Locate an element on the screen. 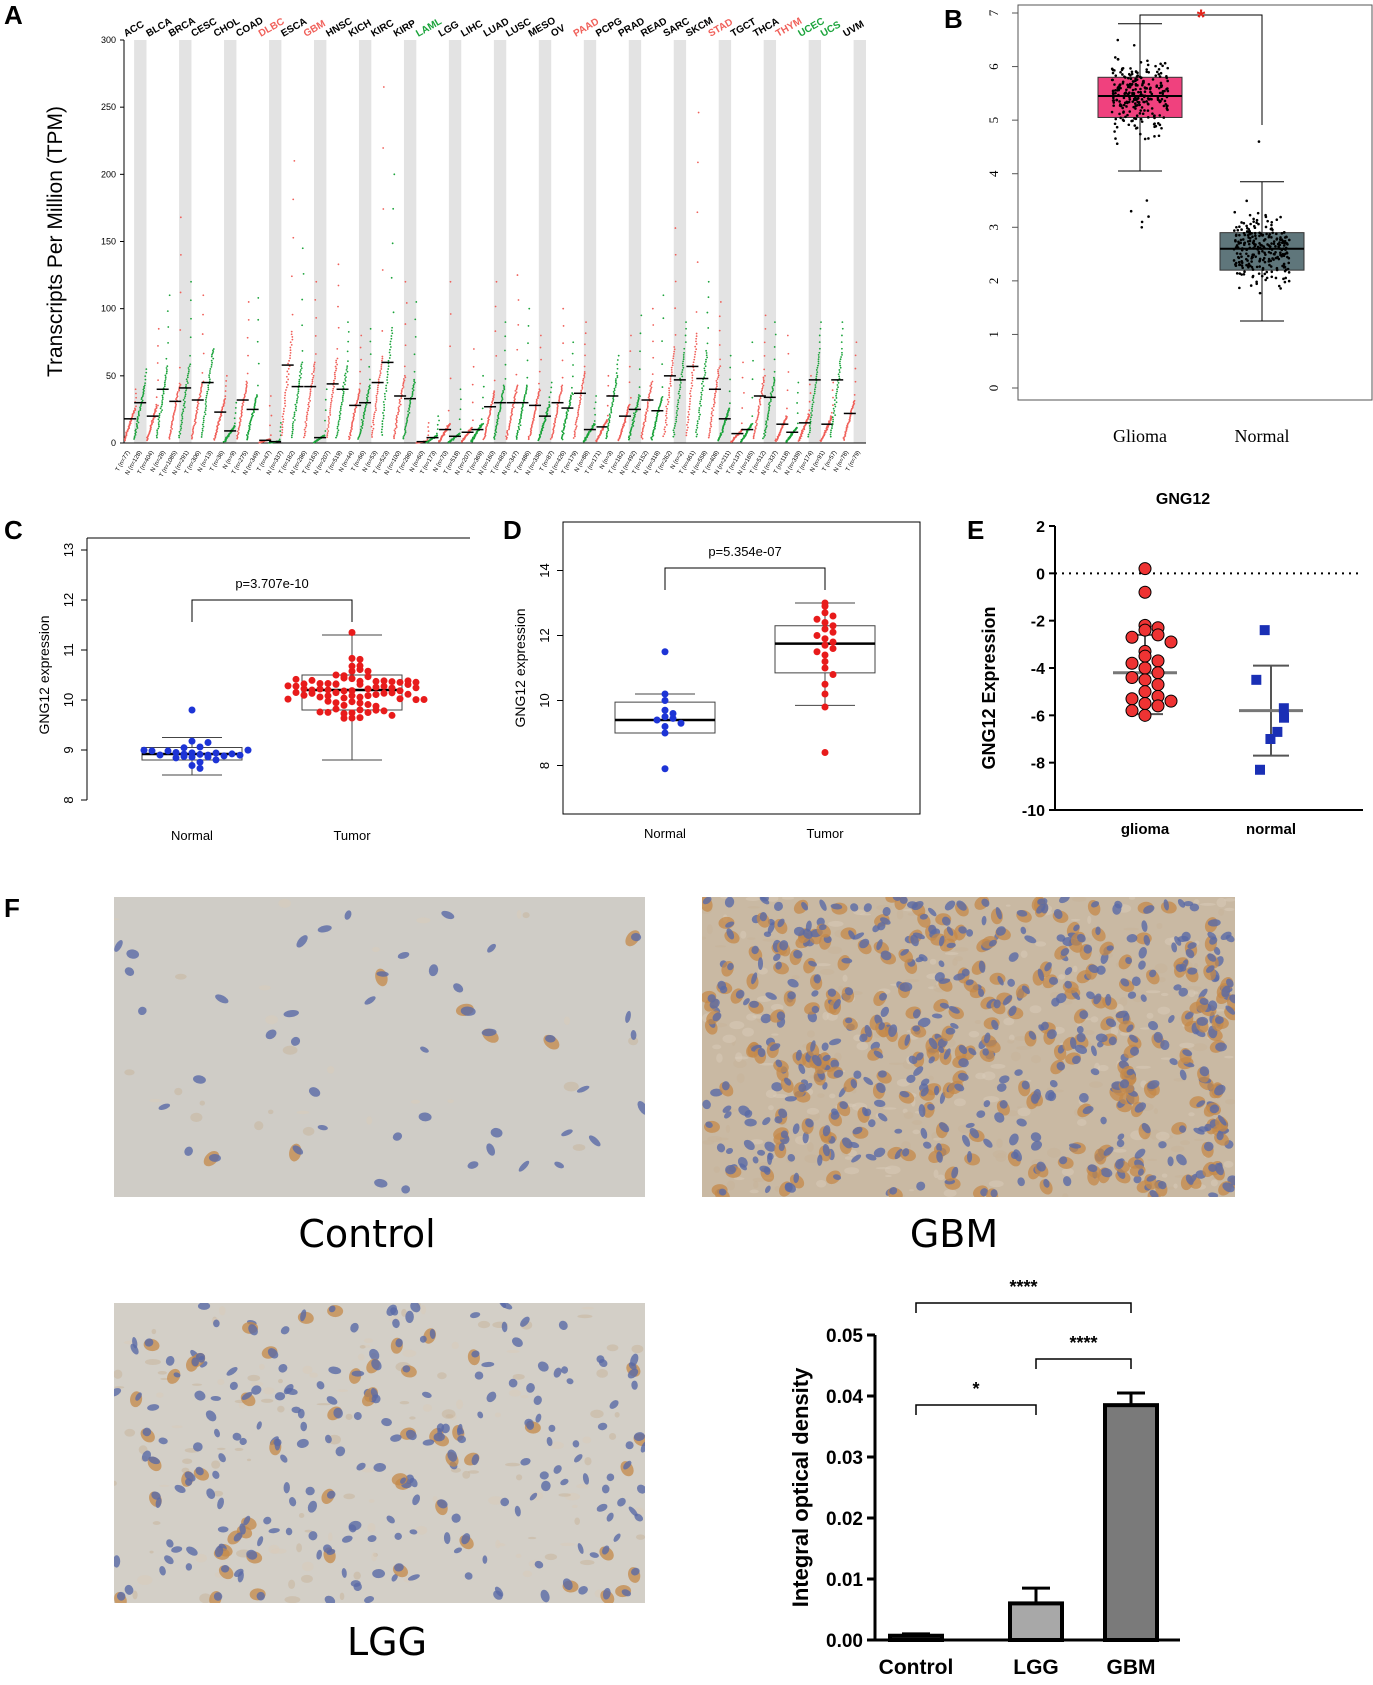  plot-frame is located at coordinates (1195, 202).